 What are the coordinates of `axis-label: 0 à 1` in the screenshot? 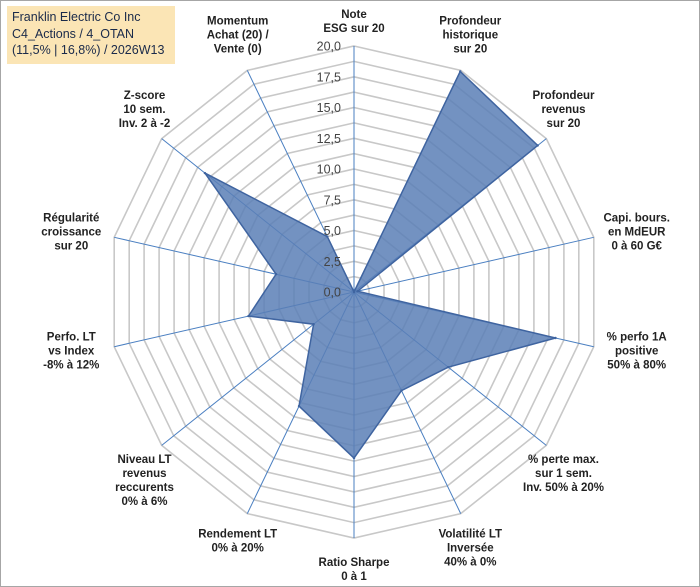 It's located at (354, 577).